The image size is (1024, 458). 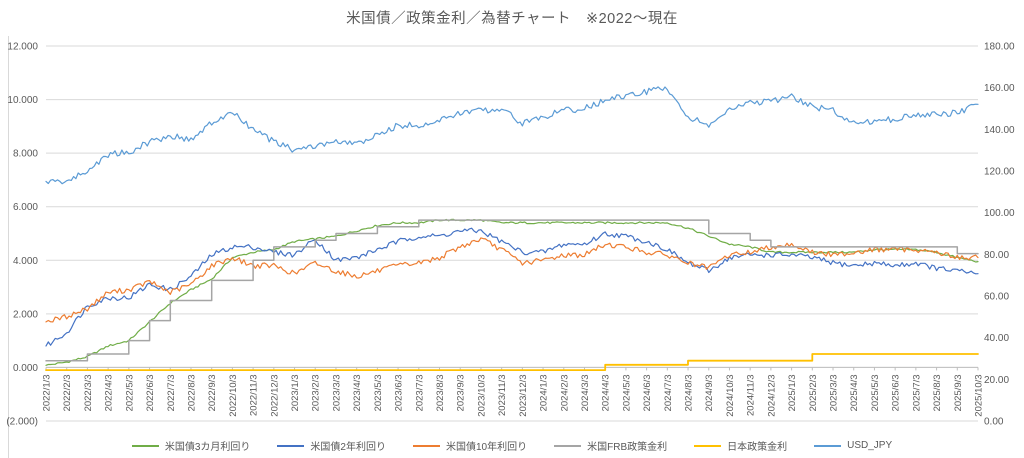 What do you see at coordinates (606, 392) in the screenshot?
I see `x-axis-label: 2024/4/3` at bounding box center [606, 392].